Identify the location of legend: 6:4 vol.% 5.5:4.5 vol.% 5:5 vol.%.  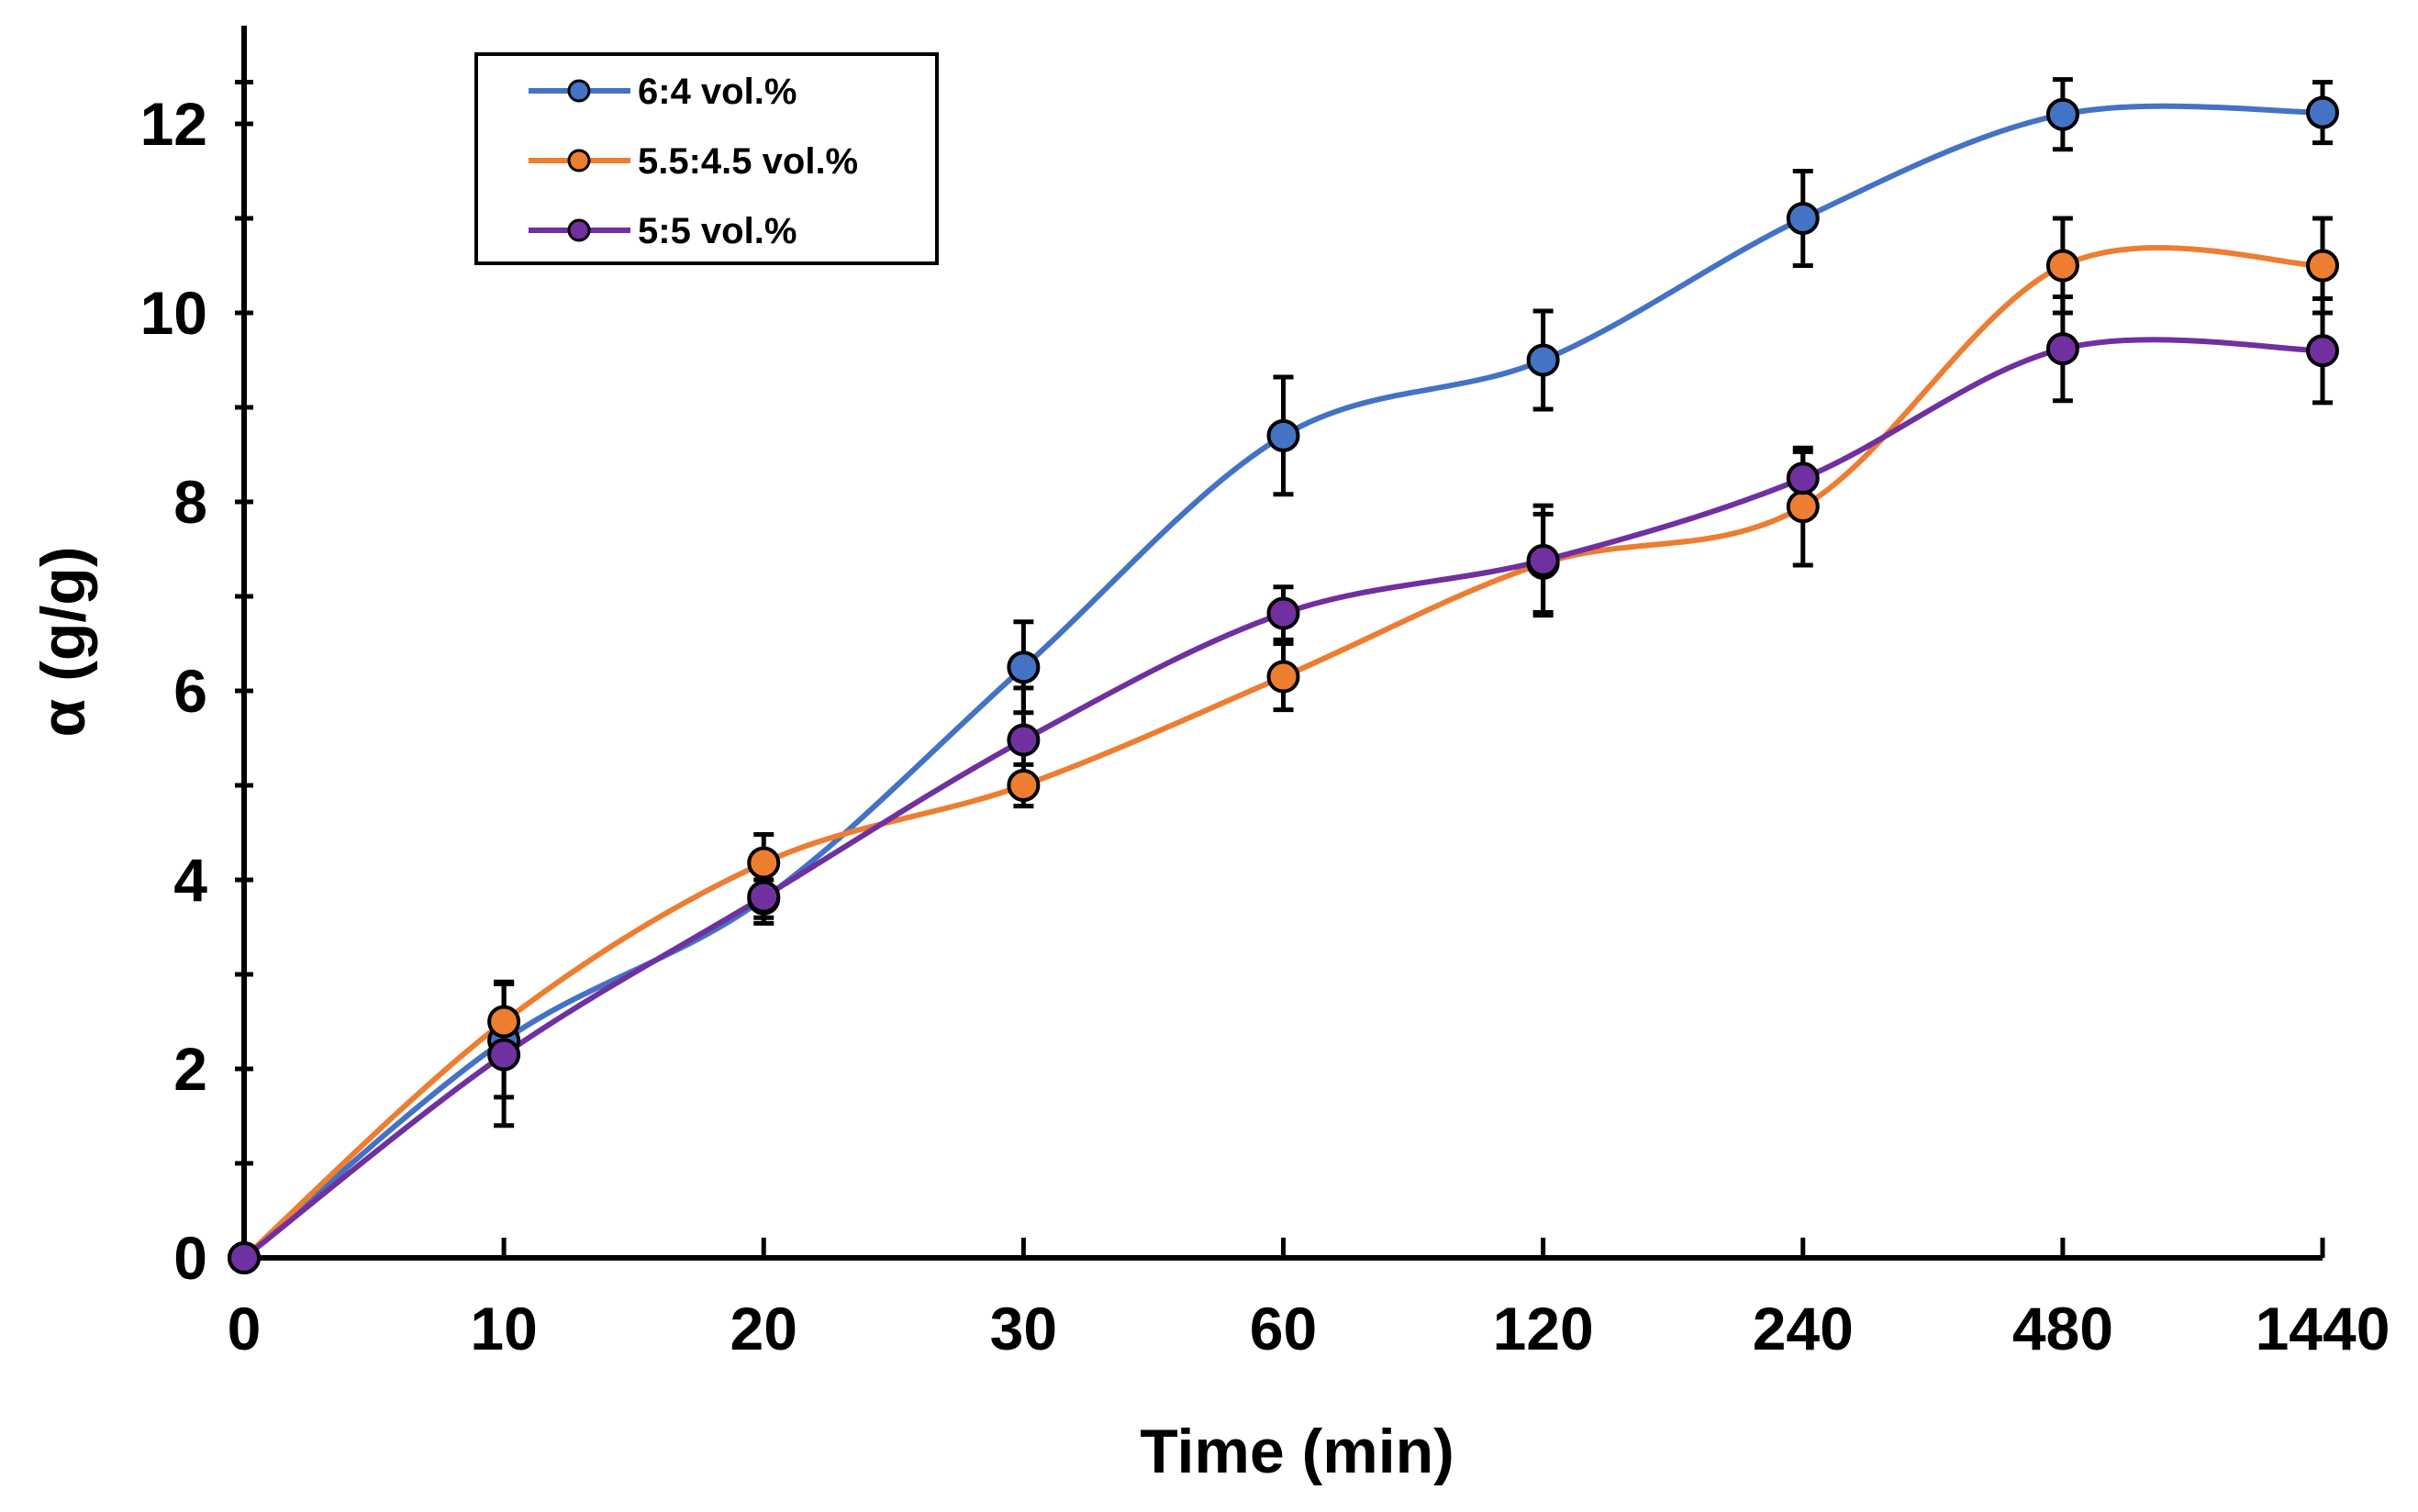
(706, 159).